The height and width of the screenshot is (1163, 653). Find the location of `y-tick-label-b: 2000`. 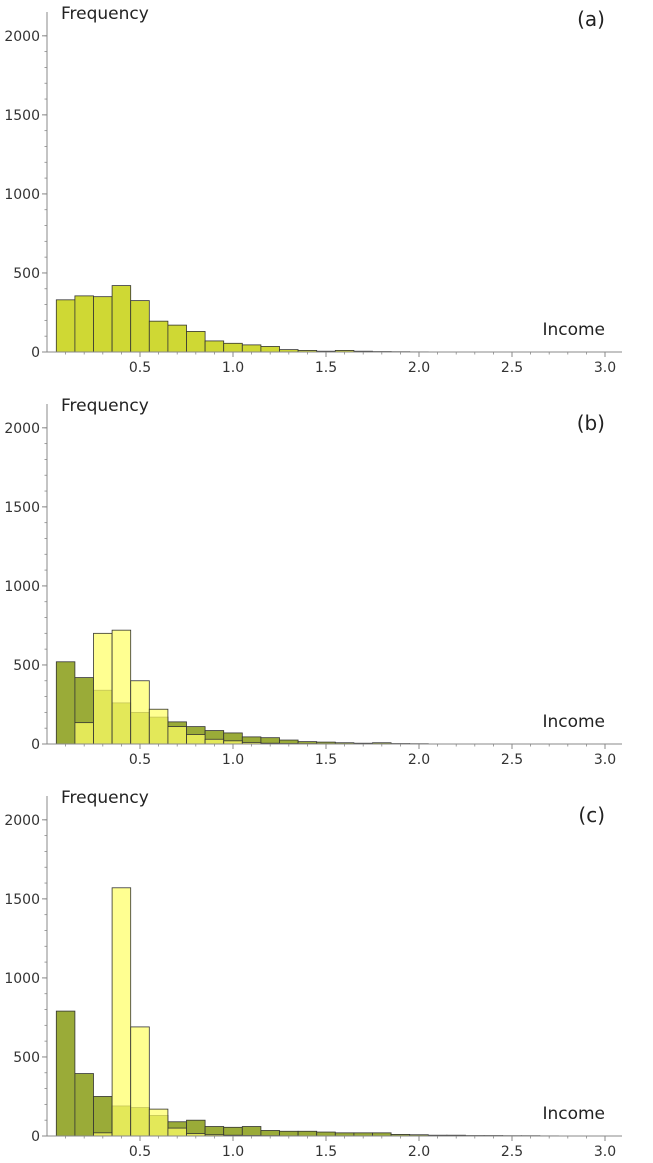

y-tick-label-b: 2000 is located at coordinates (22, 429).